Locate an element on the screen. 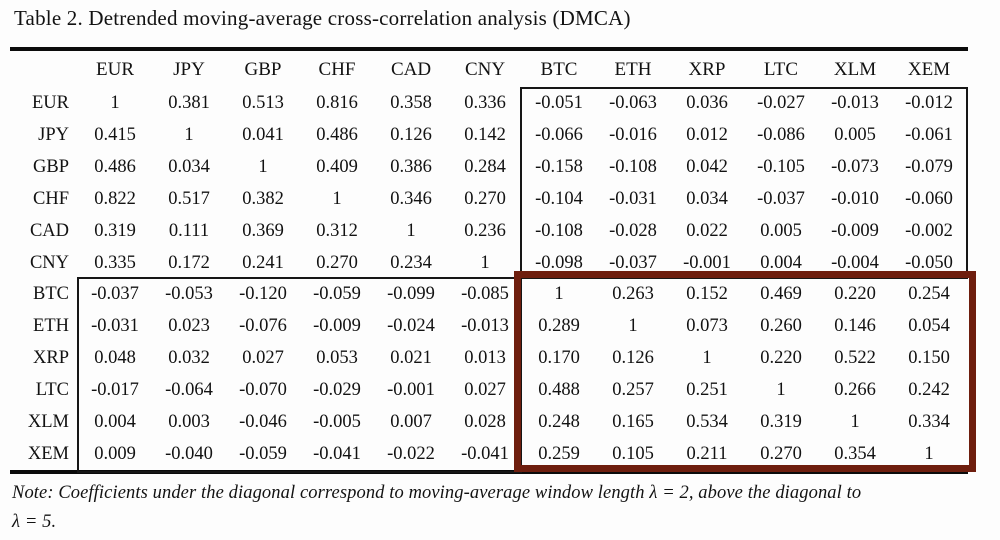 This screenshot has height=540, width=1000. matrix-cell: -0.046 is located at coordinates (263, 421).